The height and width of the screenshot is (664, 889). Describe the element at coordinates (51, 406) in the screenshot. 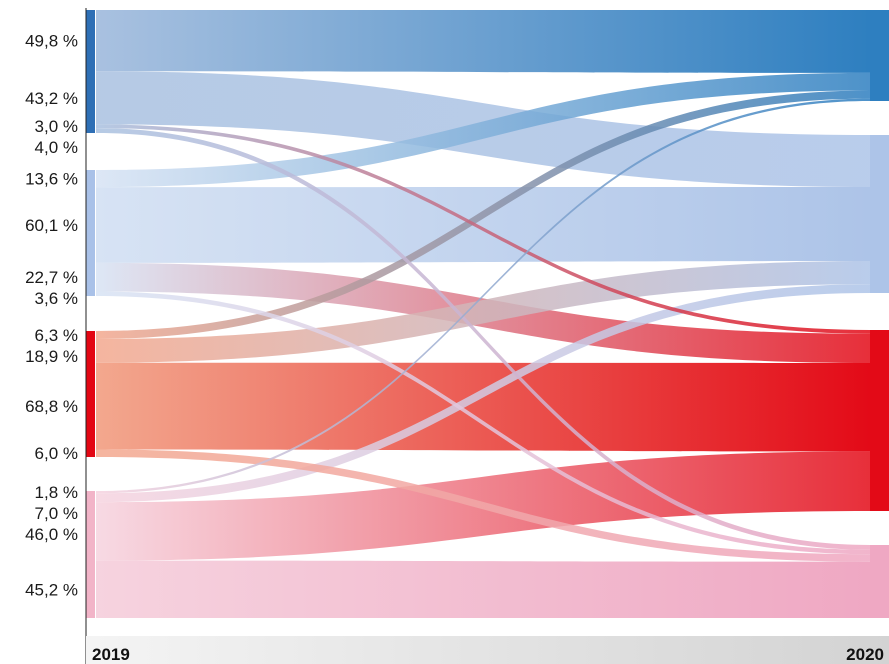

I see `percent-label-C-to-C: 68,8 %` at that location.